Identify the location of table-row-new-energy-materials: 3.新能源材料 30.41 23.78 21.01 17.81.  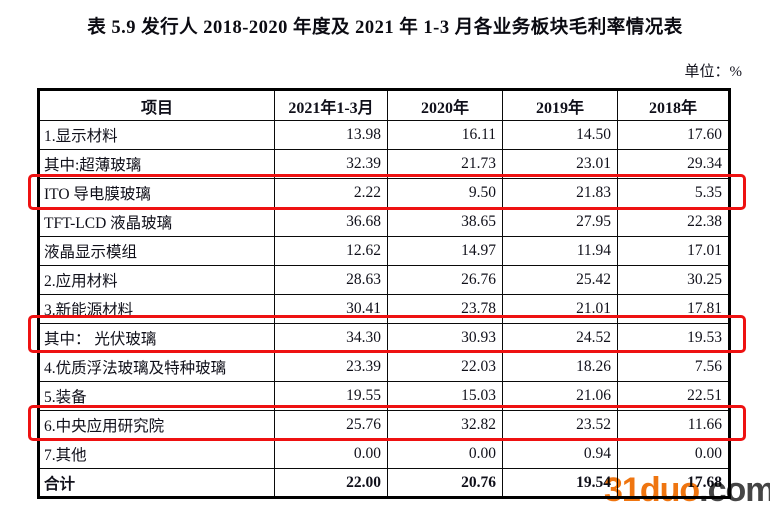
(384, 309).